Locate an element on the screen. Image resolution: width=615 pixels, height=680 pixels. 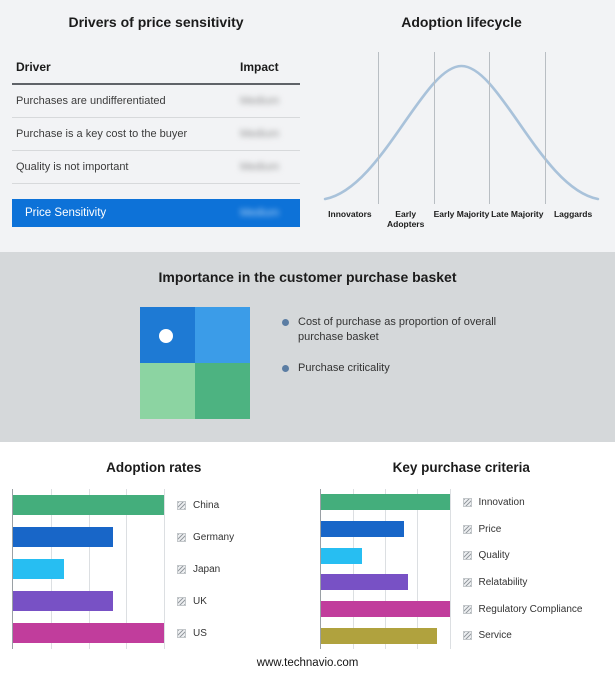
bar-china is located at coordinates (88, 505).